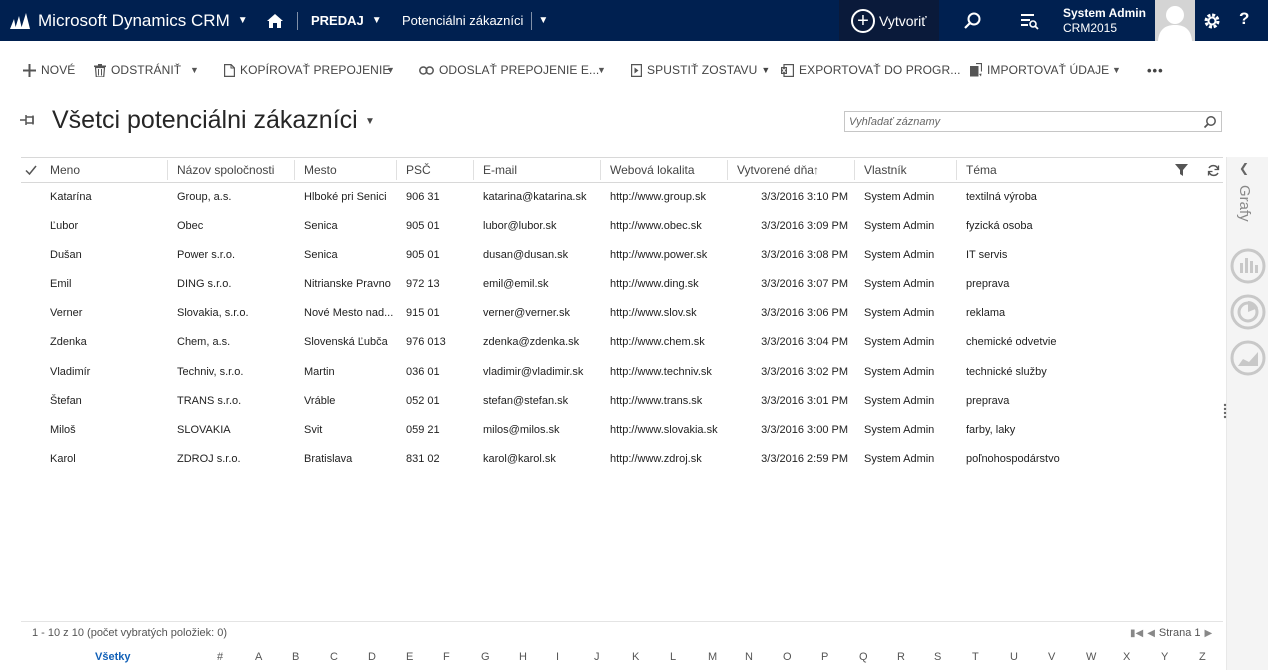 The height and width of the screenshot is (670, 1268). Describe the element at coordinates (113, 657) in the screenshot. I see `alpha-filter-all: Všetky` at that location.